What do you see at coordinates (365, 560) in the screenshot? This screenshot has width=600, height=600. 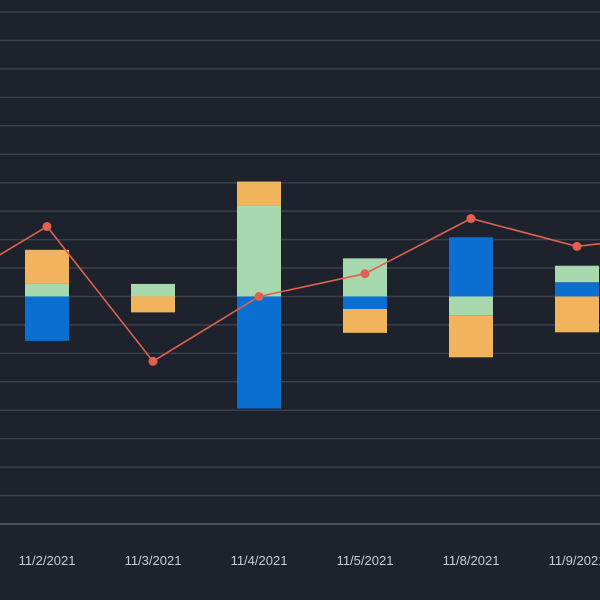 I see `x-tick-label: 11/5/2021` at bounding box center [365, 560].